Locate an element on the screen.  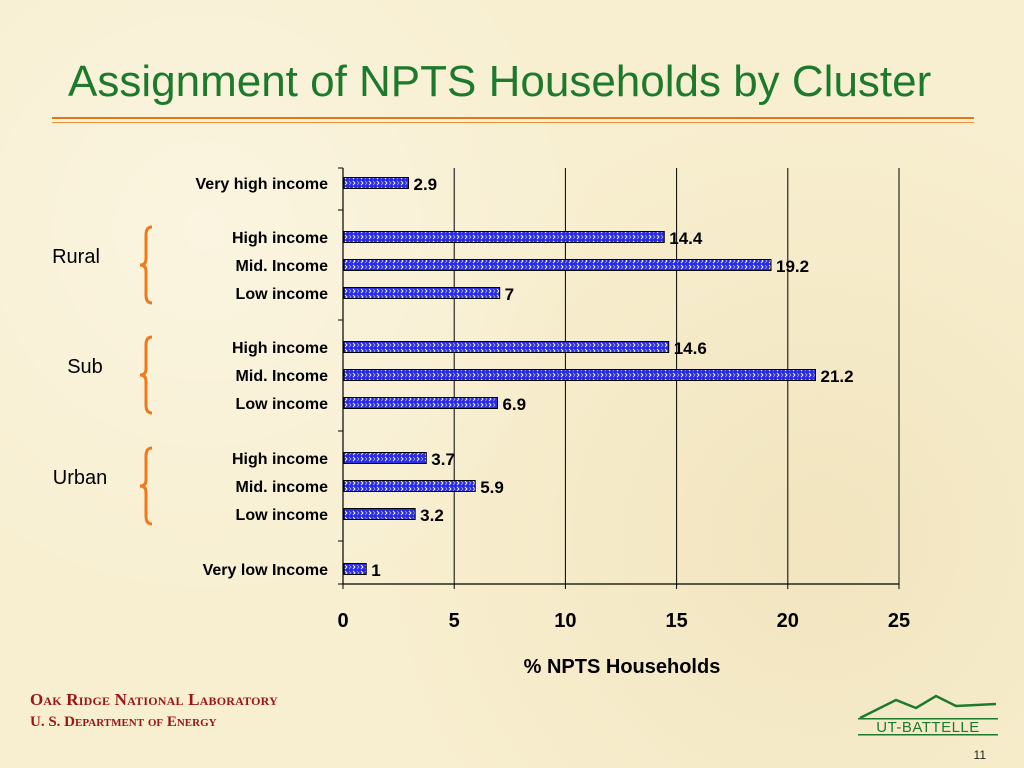
ut-battelle-logo: UT-BATTELLE is located at coordinates (928, 715).